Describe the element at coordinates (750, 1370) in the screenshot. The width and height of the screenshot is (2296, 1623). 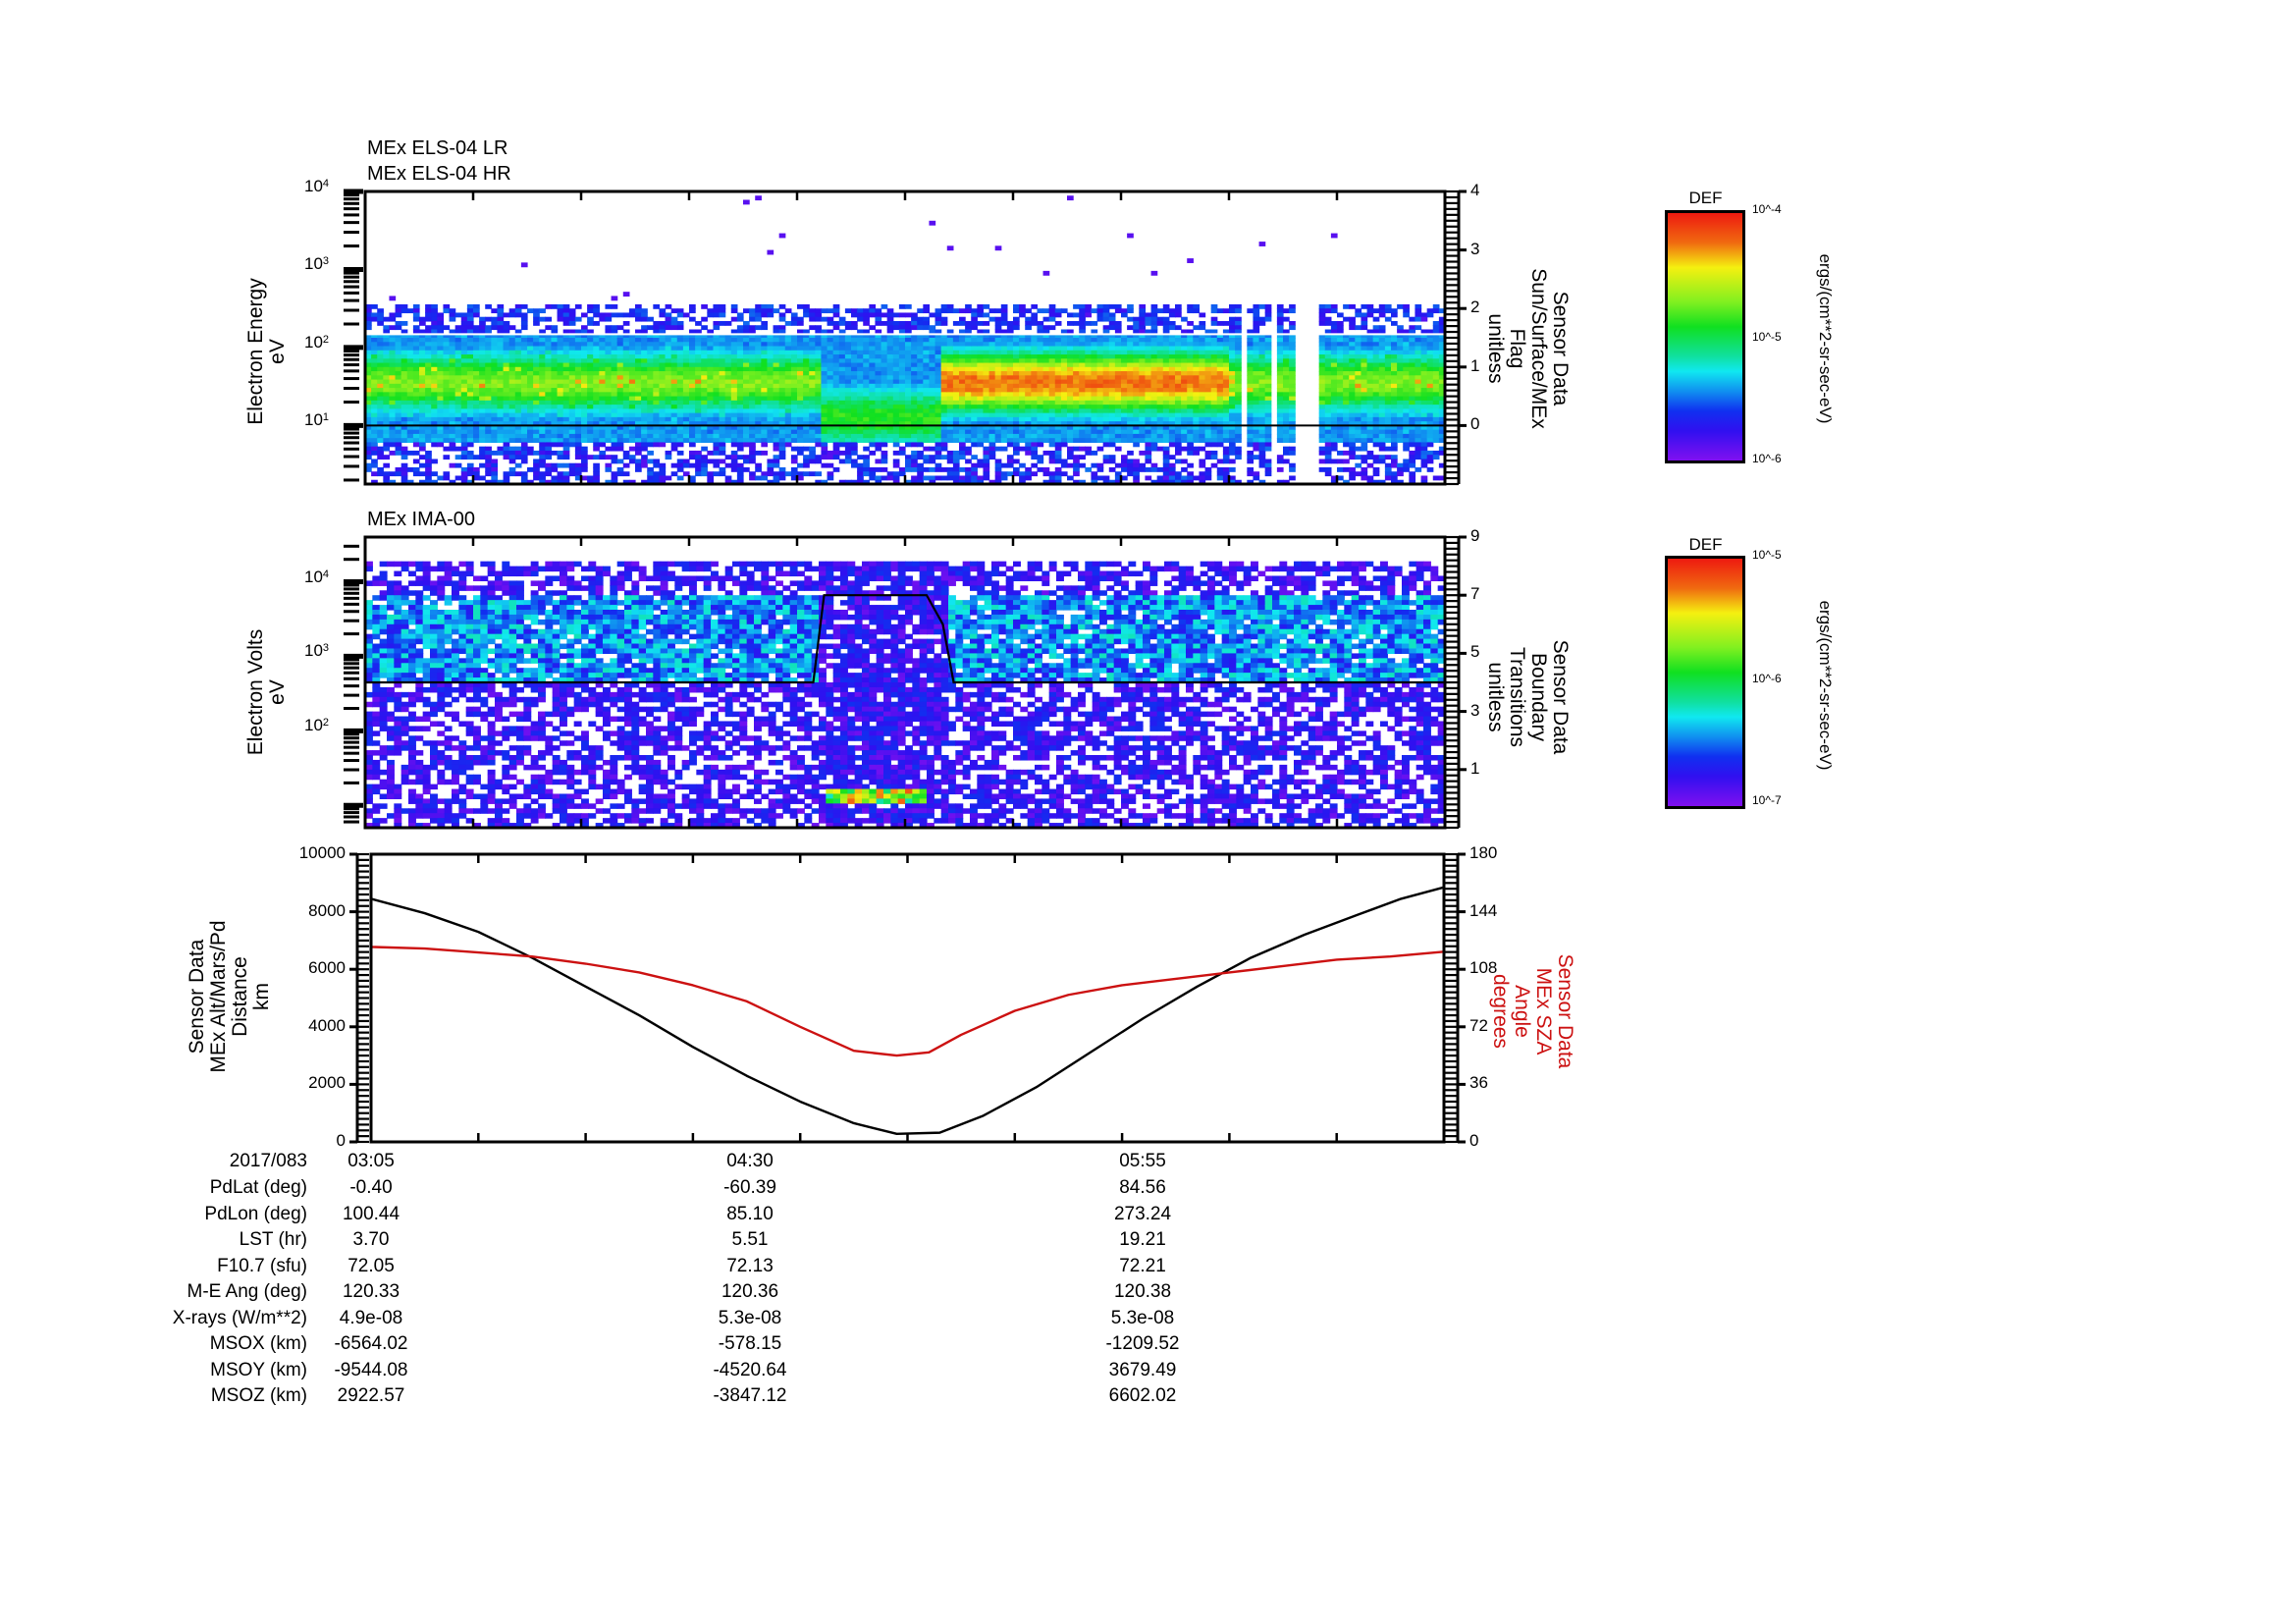
I see `ephem-row-value: -4520.64` at that location.